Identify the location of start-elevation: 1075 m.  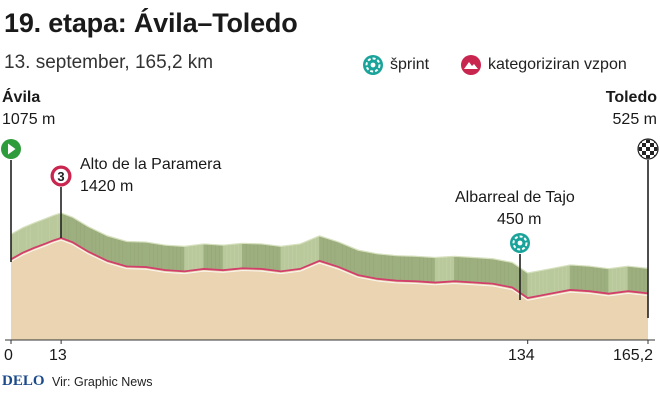
(29, 119).